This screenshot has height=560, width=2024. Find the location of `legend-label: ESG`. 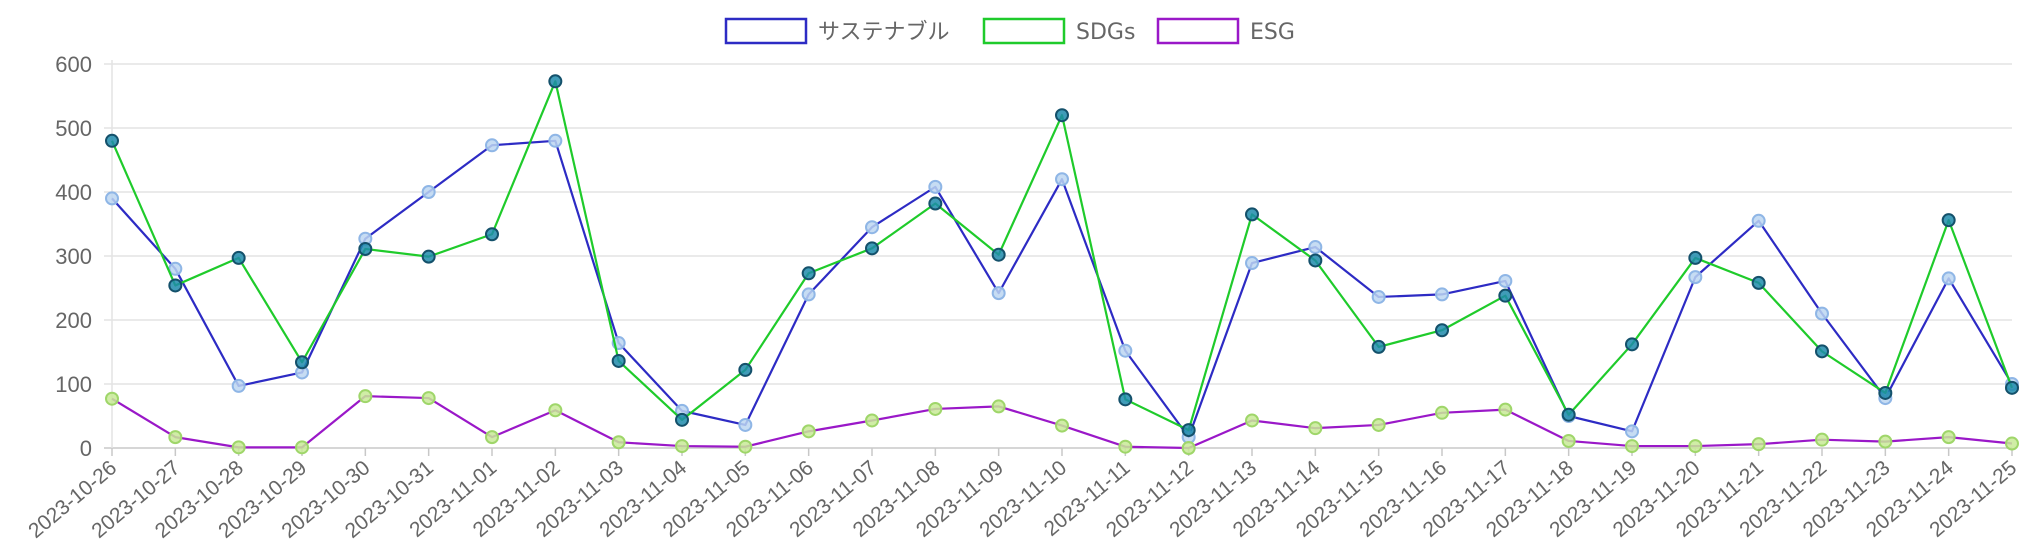

legend-label: ESG is located at coordinates (1272, 32).